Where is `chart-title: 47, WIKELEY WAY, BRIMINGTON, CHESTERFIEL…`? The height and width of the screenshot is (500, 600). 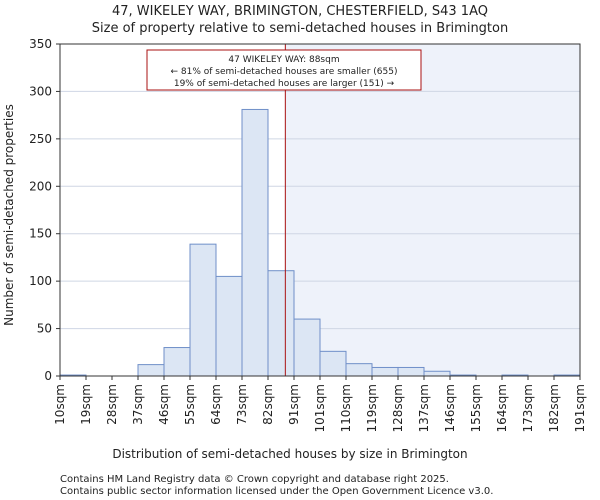
chart-title: 47, WIKELEY WAY, BRIMINGTON, CHESTERFIEL… is located at coordinates (300, 11).